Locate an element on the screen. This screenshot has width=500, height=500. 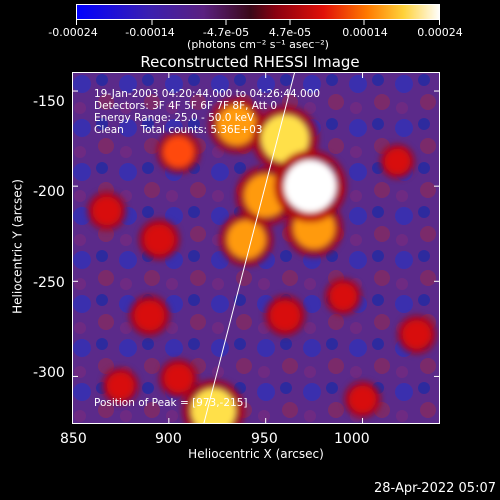
annotation-counts: Clean Total counts: 5.36E+03 is located at coordinates (178, 130).